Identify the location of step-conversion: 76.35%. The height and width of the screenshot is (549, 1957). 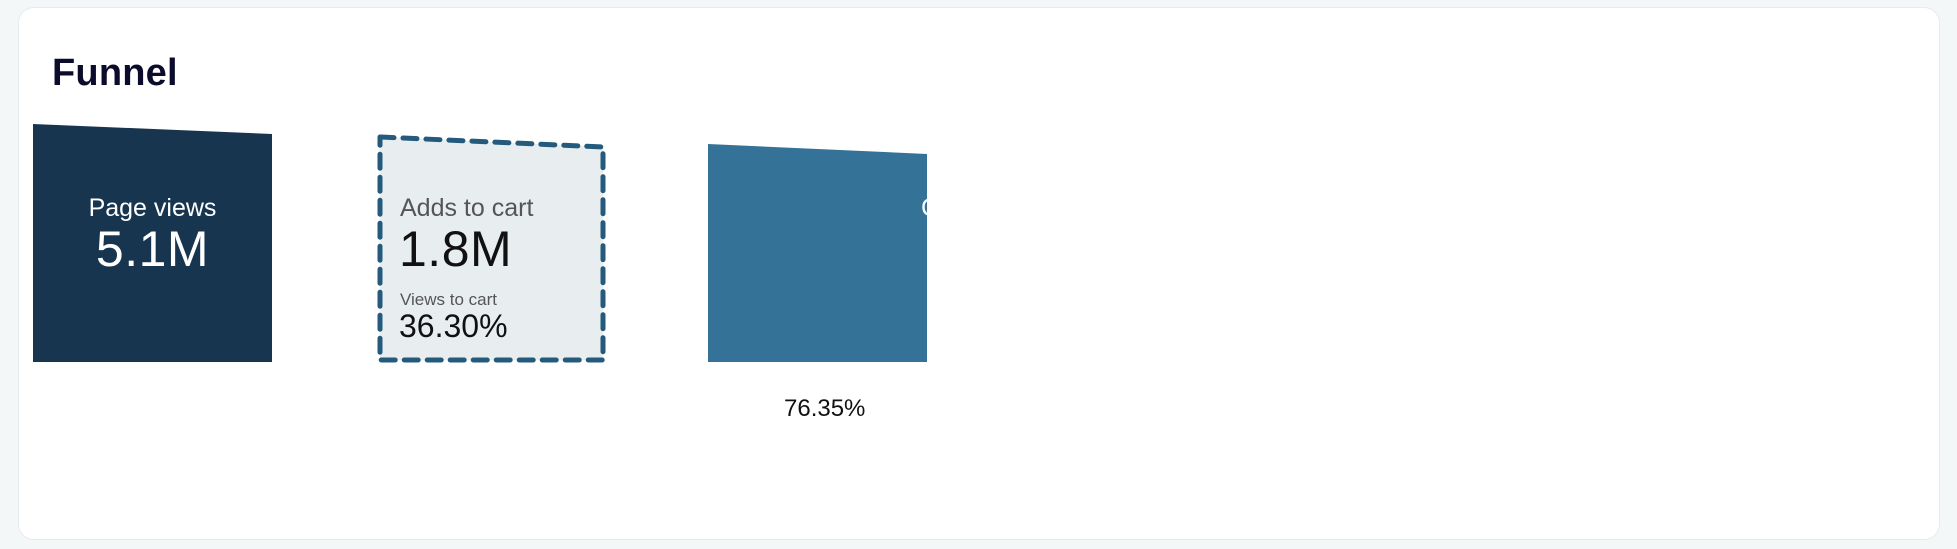
(825, 408).